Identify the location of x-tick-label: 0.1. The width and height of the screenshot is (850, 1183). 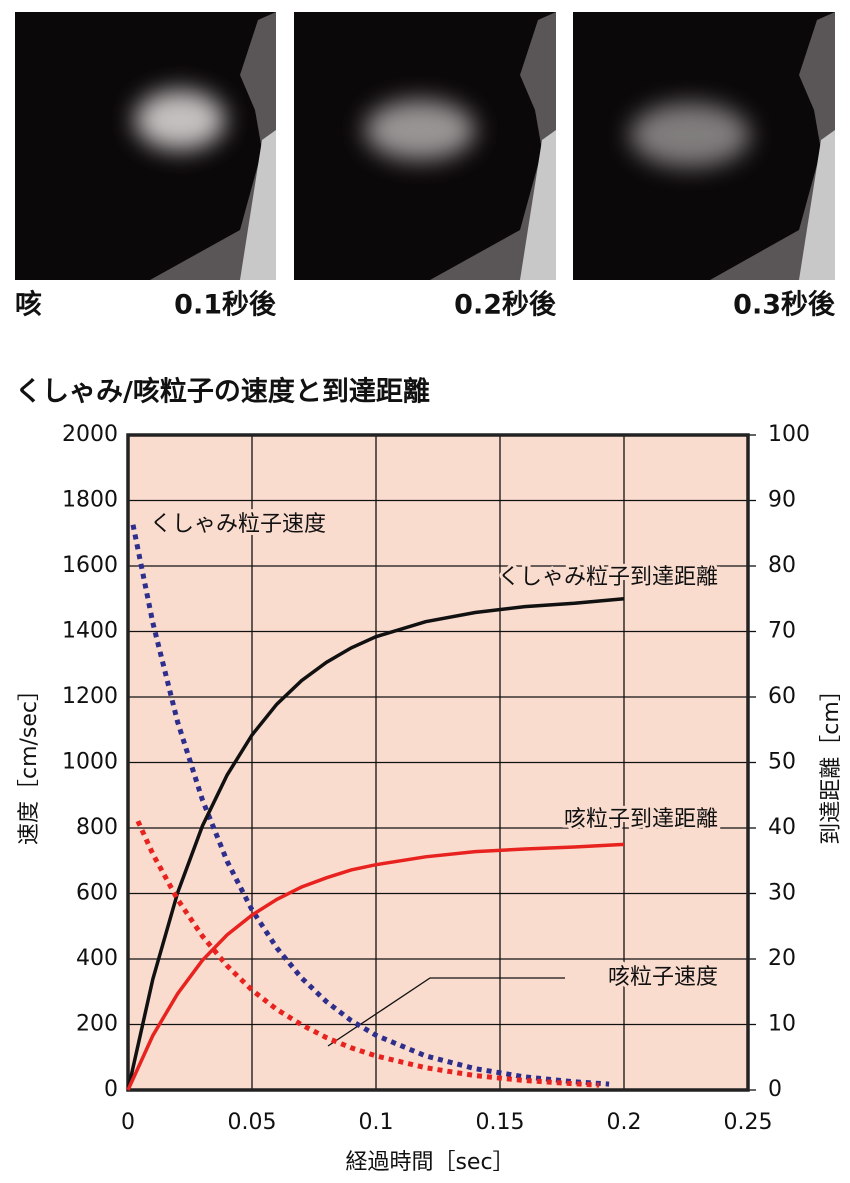
(376, 1122).